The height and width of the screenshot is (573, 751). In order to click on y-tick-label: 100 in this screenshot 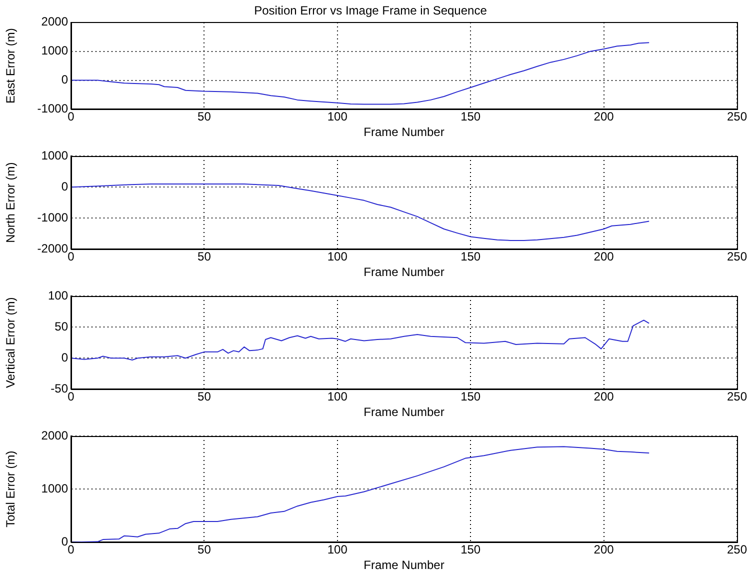, I will do `click(58, 295)`.